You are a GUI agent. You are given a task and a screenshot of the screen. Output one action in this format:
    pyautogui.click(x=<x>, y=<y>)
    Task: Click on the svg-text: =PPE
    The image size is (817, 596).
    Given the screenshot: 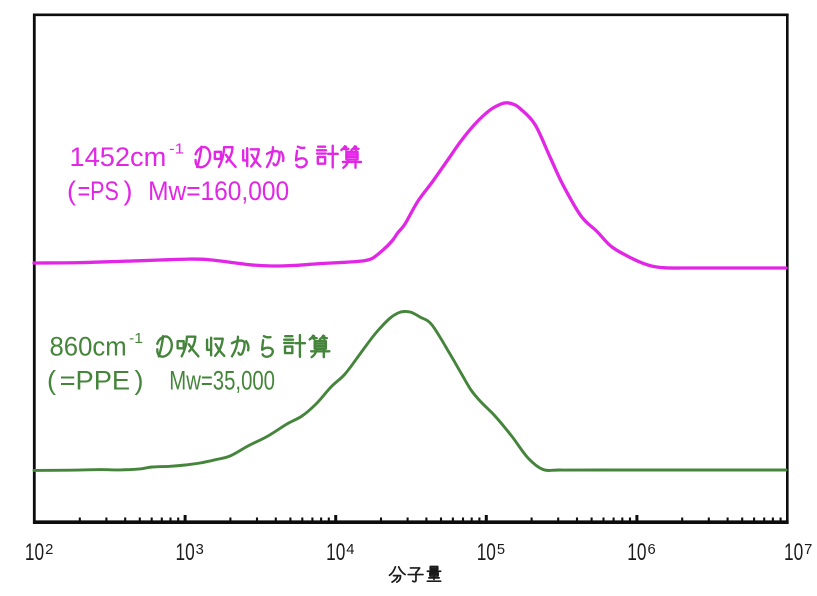 What is the action you would take?
    pyautogui.click(x=95, y=381)
    